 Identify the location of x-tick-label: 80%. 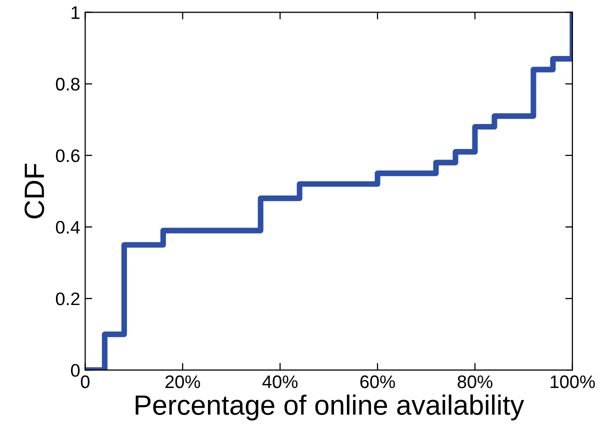
(475, 381).